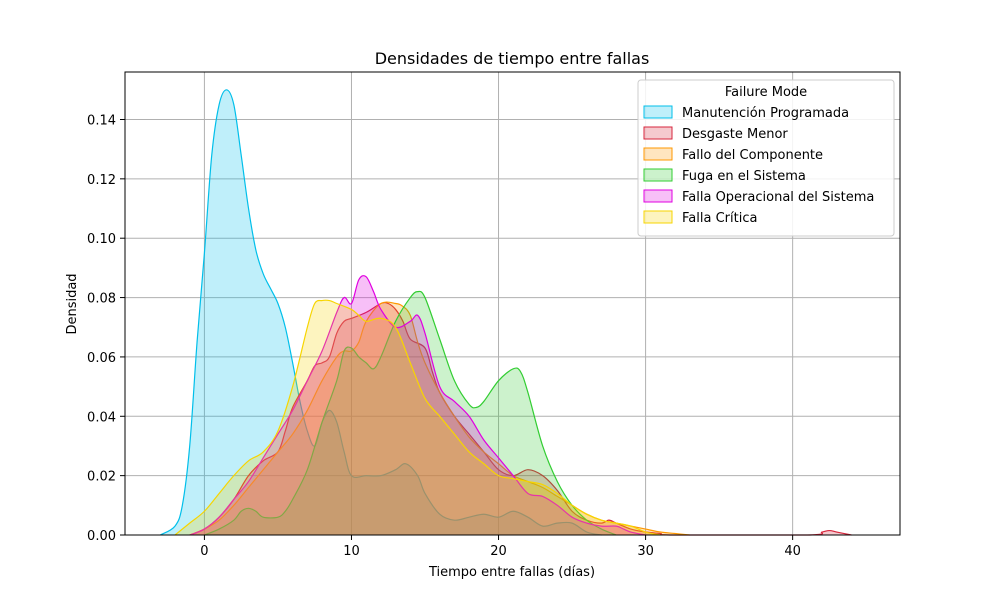 Image resolution: width=1000 pixels, height=600 pixels. Describe the element at coordinates (101, 477) in the screenshot. I see `y-tick-label: 0.02` at that location.